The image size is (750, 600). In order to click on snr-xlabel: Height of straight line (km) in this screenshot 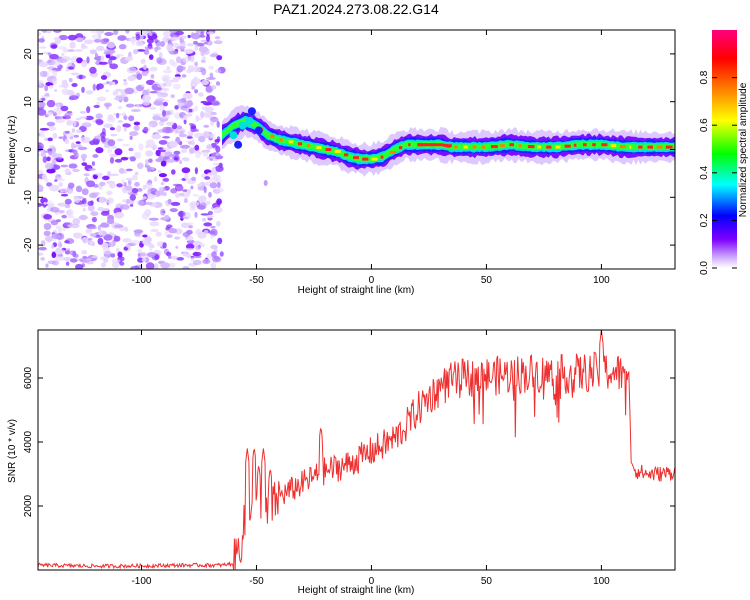, I will do `click(356, 590)`.